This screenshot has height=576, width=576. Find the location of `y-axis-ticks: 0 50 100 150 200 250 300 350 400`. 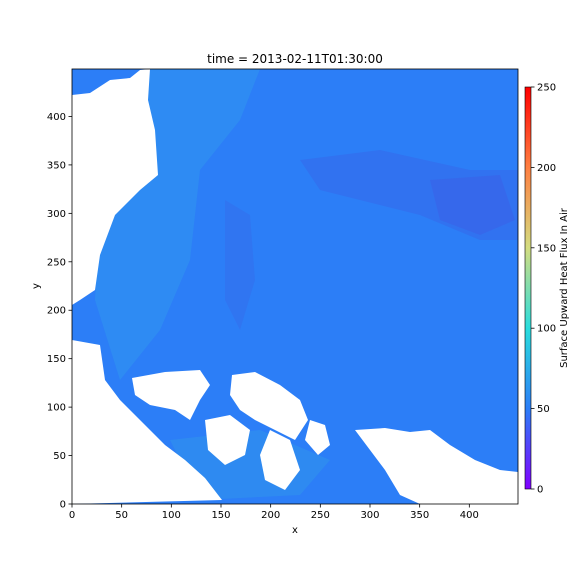

y-axis-ticks: 0 50 100 150 200 250 300 350 400 is located at coordinates (59, 311).